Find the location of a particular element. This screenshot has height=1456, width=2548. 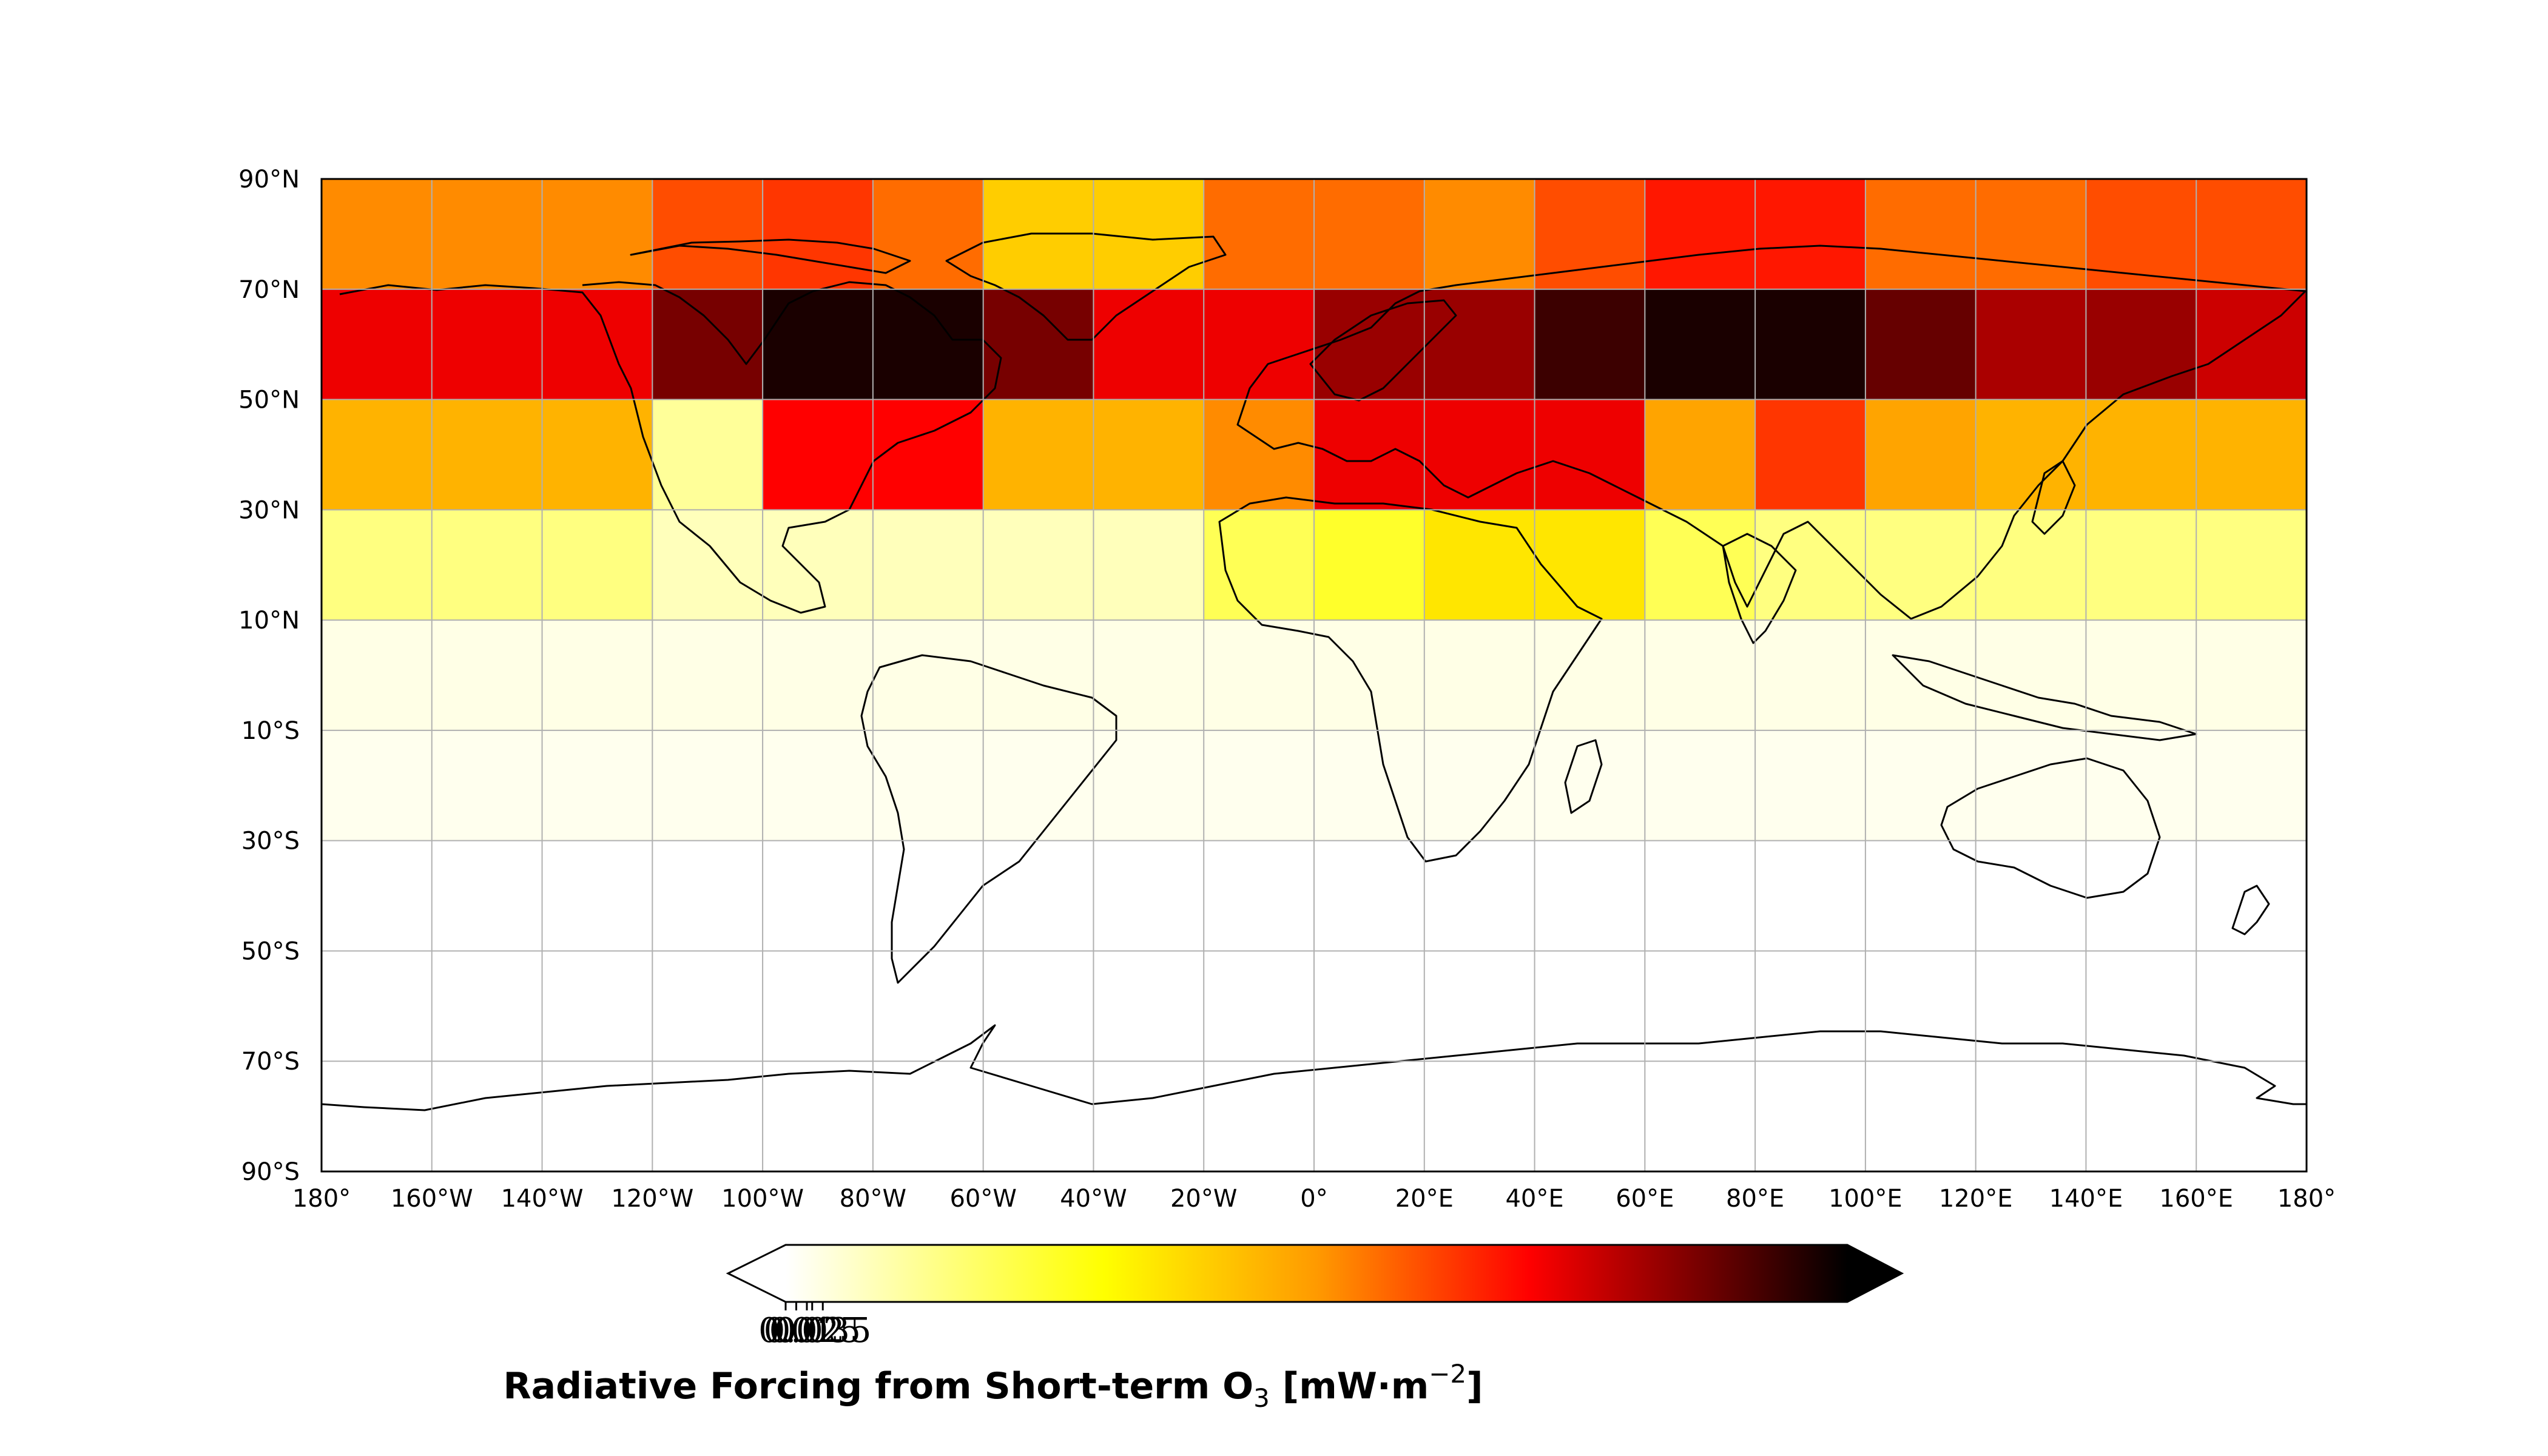

longitude-tick-label: 120°W is located at coordinates (652, 1199).